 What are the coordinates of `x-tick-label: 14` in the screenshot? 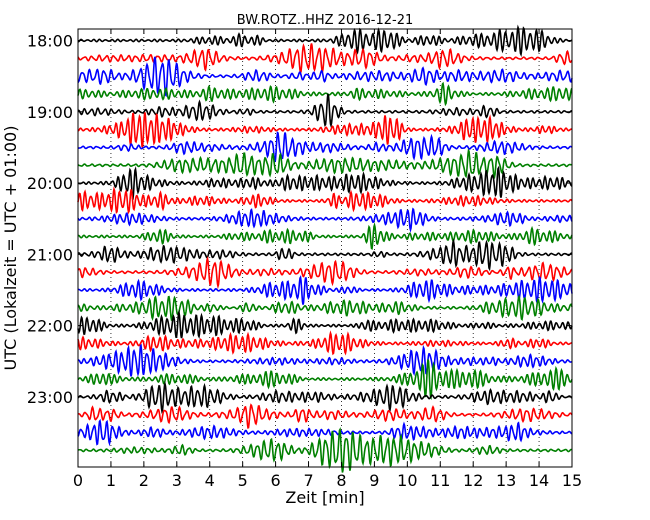 It's located at (539, 480).